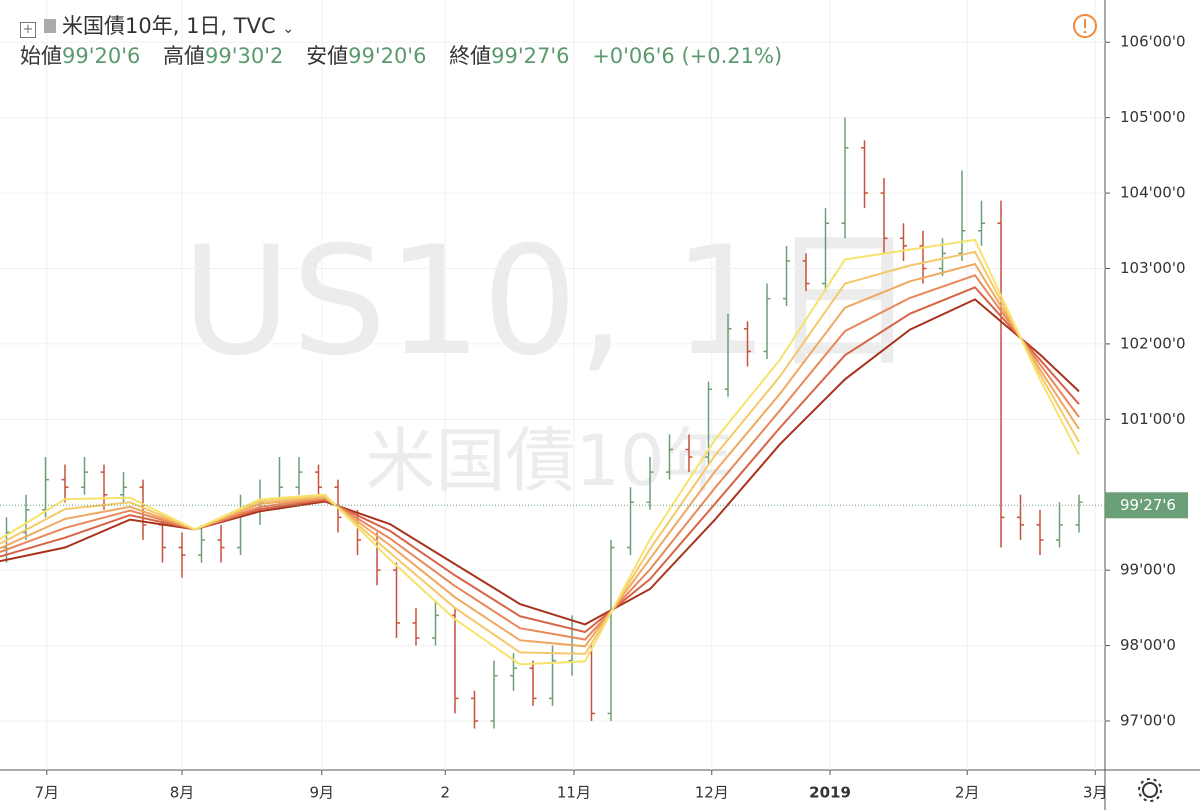 This screenshot has height=810, width=1200. What do you see at coordinates (470, 56) in the screenshot?
I see `ohlc-label: 終値` at bounding box center [470, 56].